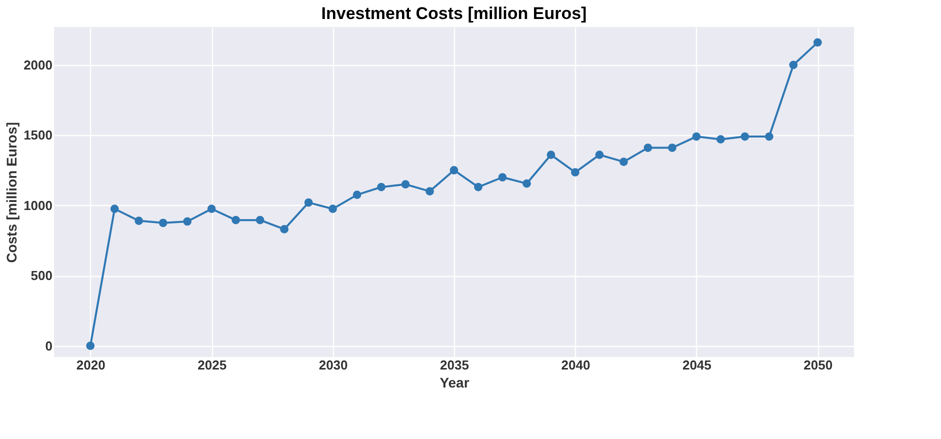 The height and width of the screenshot is (439, 941). What do you see at coordinates (818, 365) in the screenshot?
I see `x-tick-label: 2050` at bounding box center [818, 365].